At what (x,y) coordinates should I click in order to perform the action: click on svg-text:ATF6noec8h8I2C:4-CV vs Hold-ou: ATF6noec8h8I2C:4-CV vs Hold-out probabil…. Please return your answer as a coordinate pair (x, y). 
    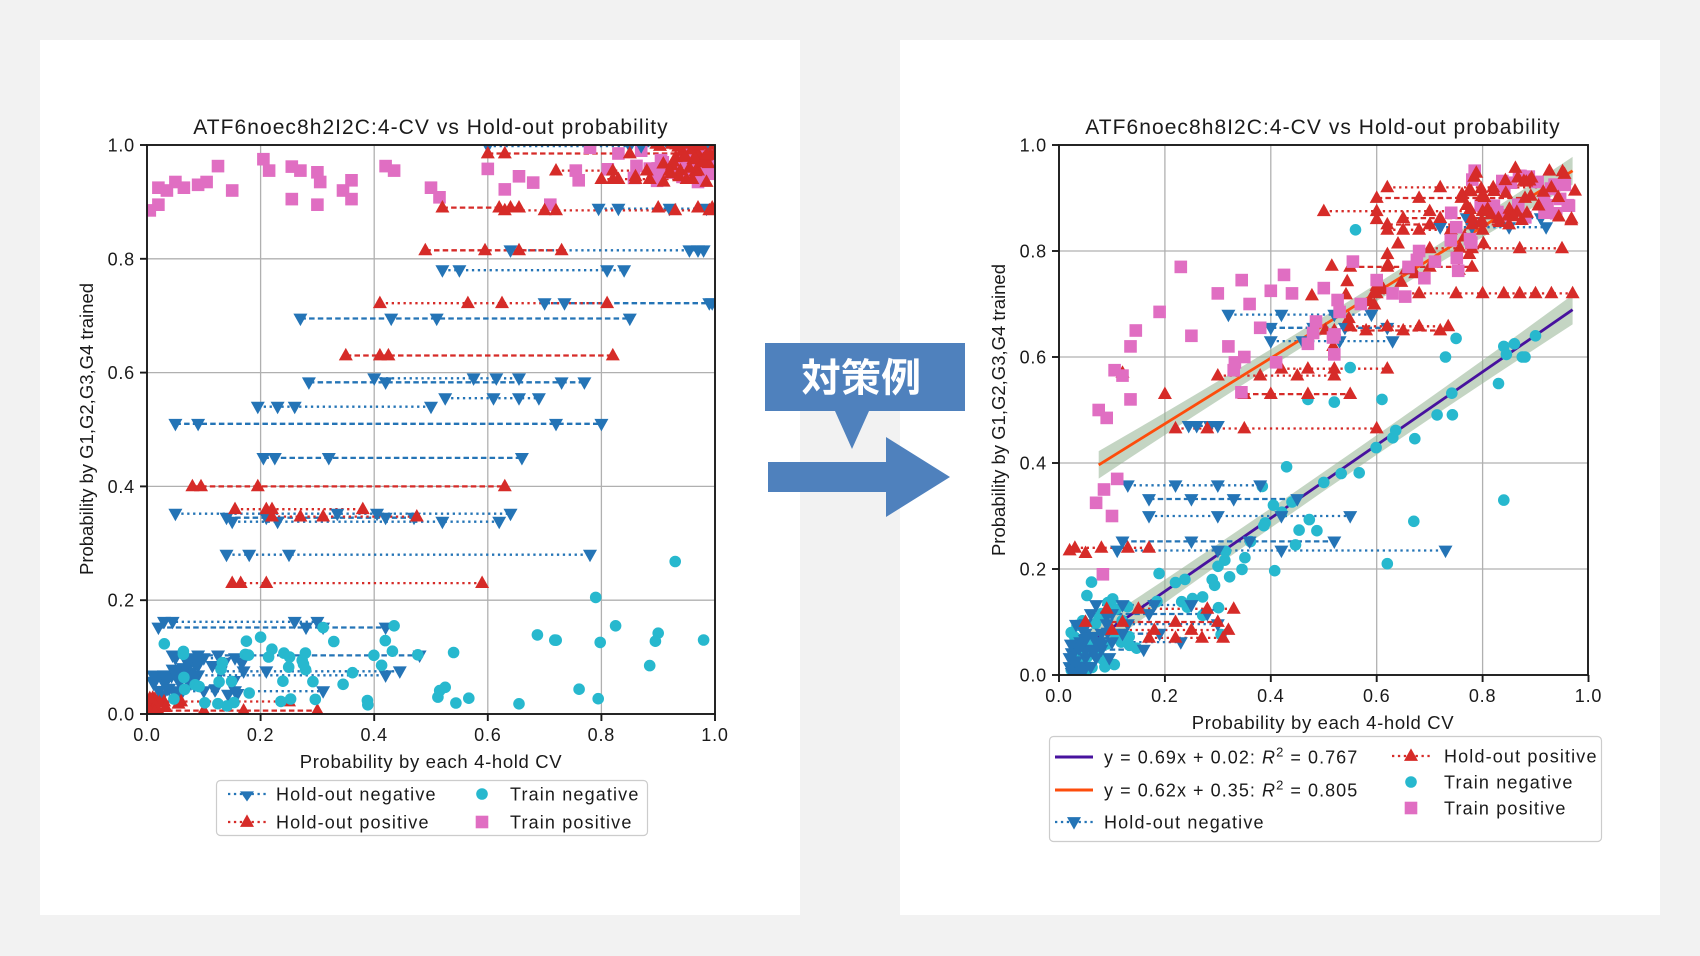
    Looking at the image, I should click on (1322, 127).